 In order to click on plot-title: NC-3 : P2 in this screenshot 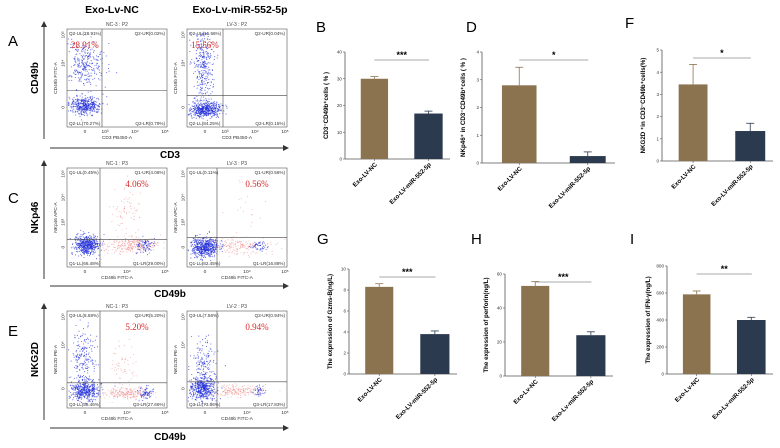, I will do `click(117, 25)`.